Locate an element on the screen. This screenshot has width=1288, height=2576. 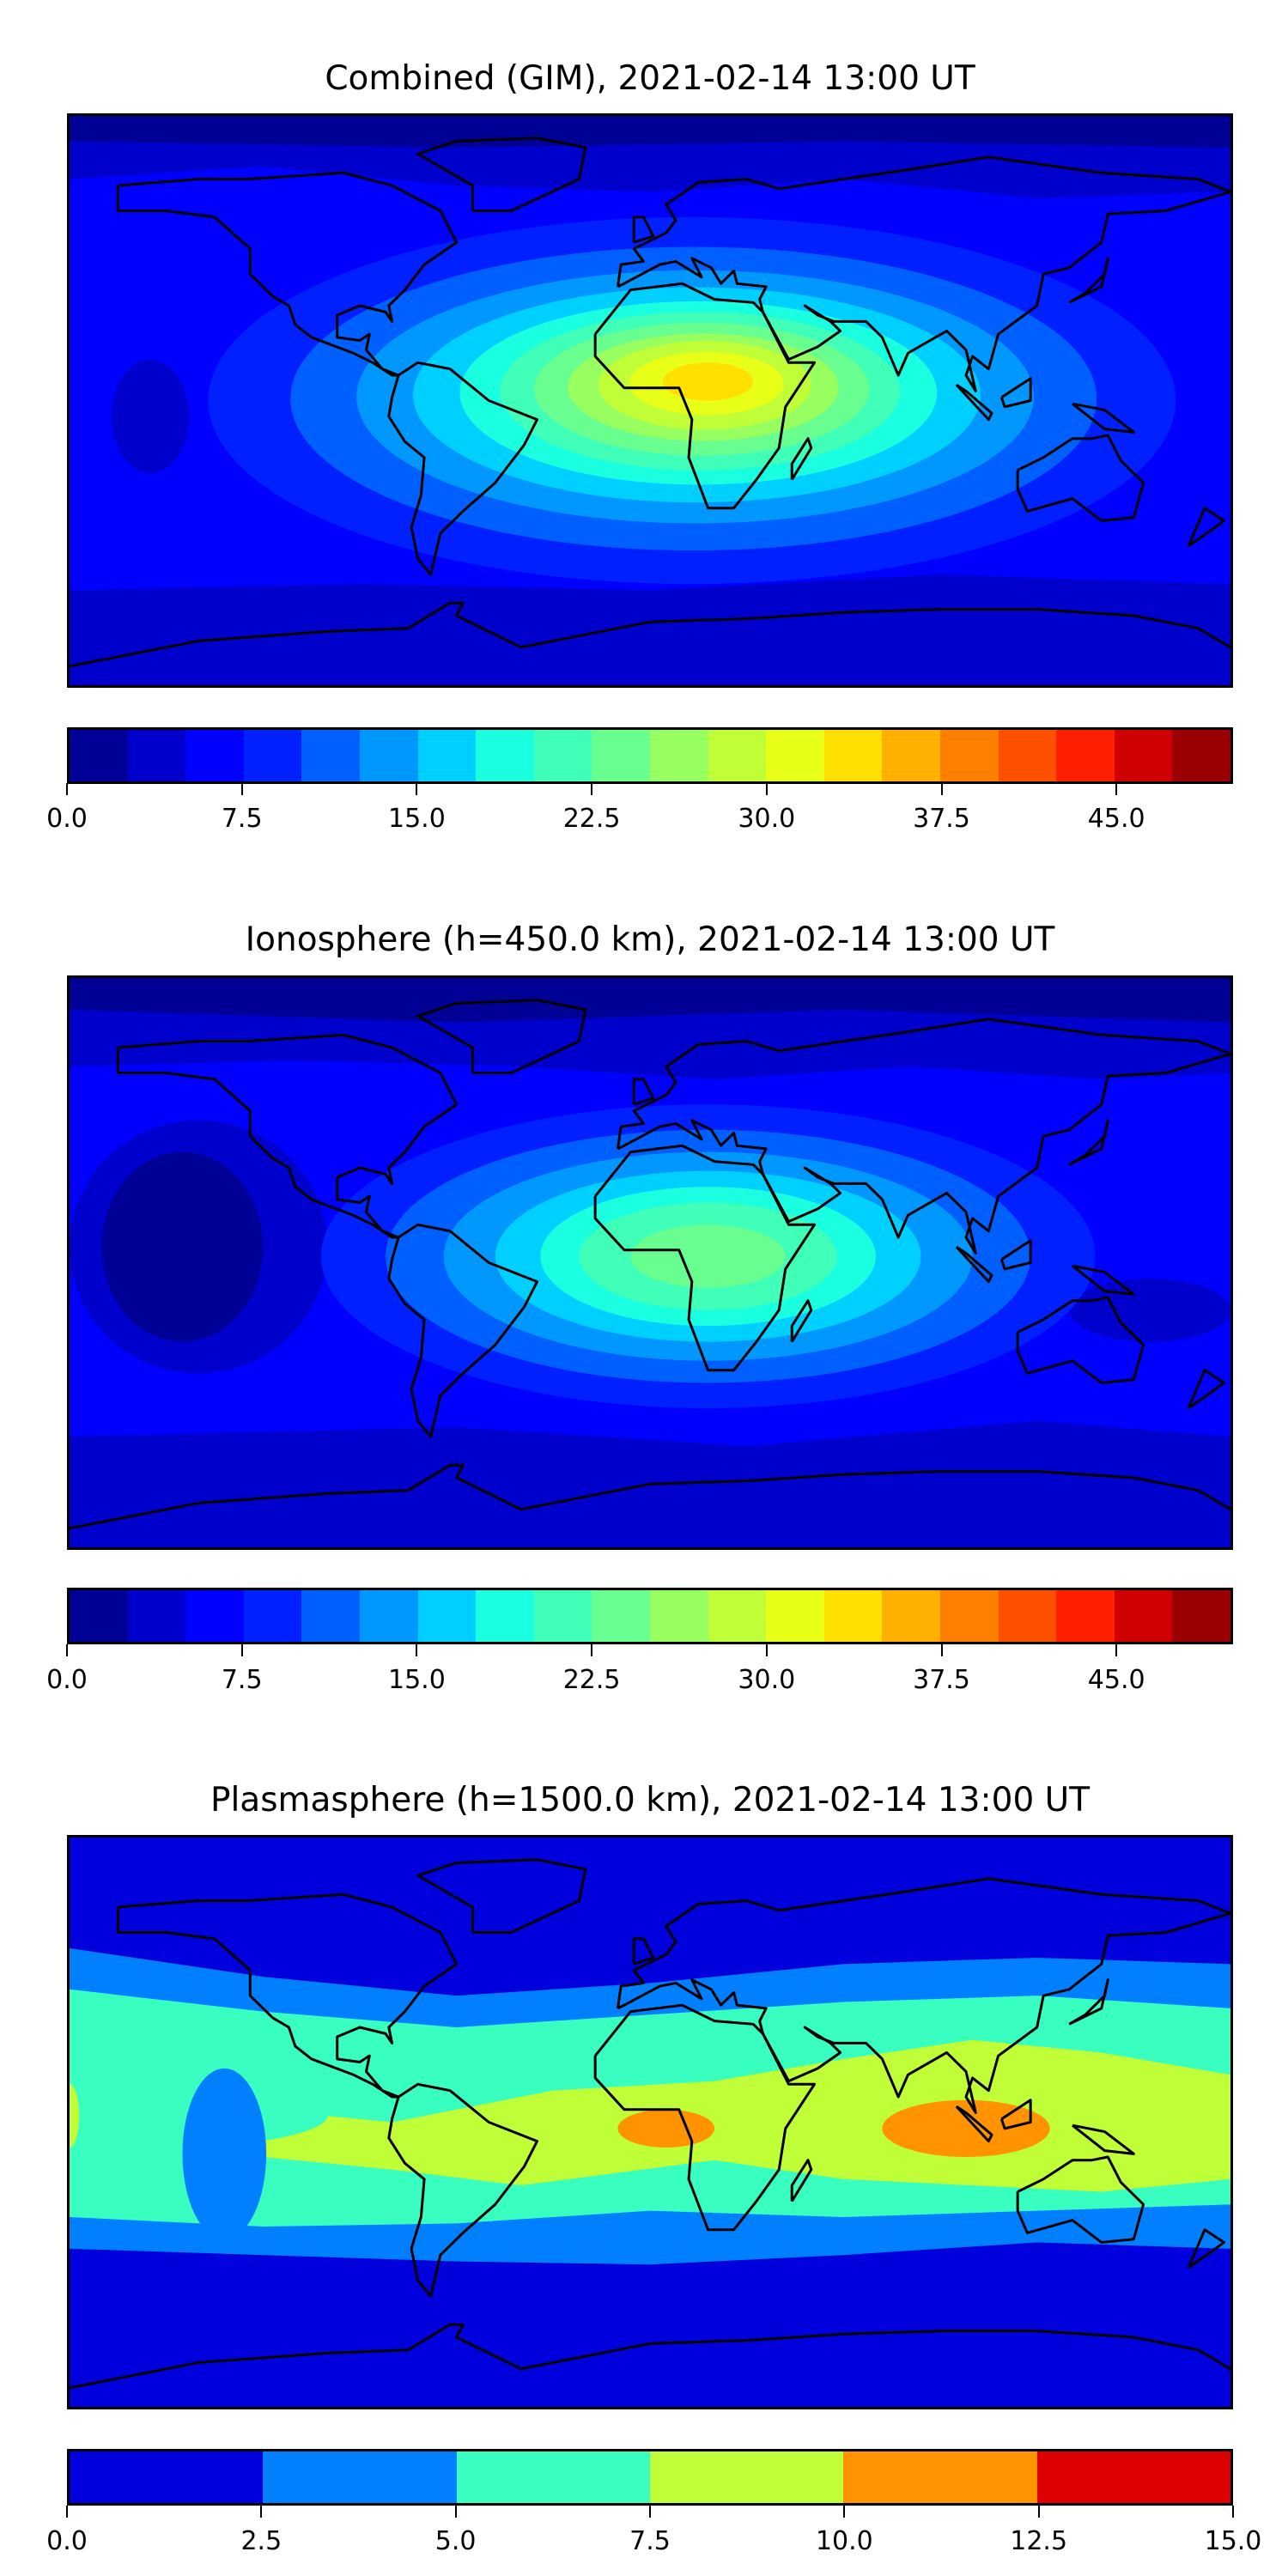
colorbar-combined is located at coordinates (650, 755).